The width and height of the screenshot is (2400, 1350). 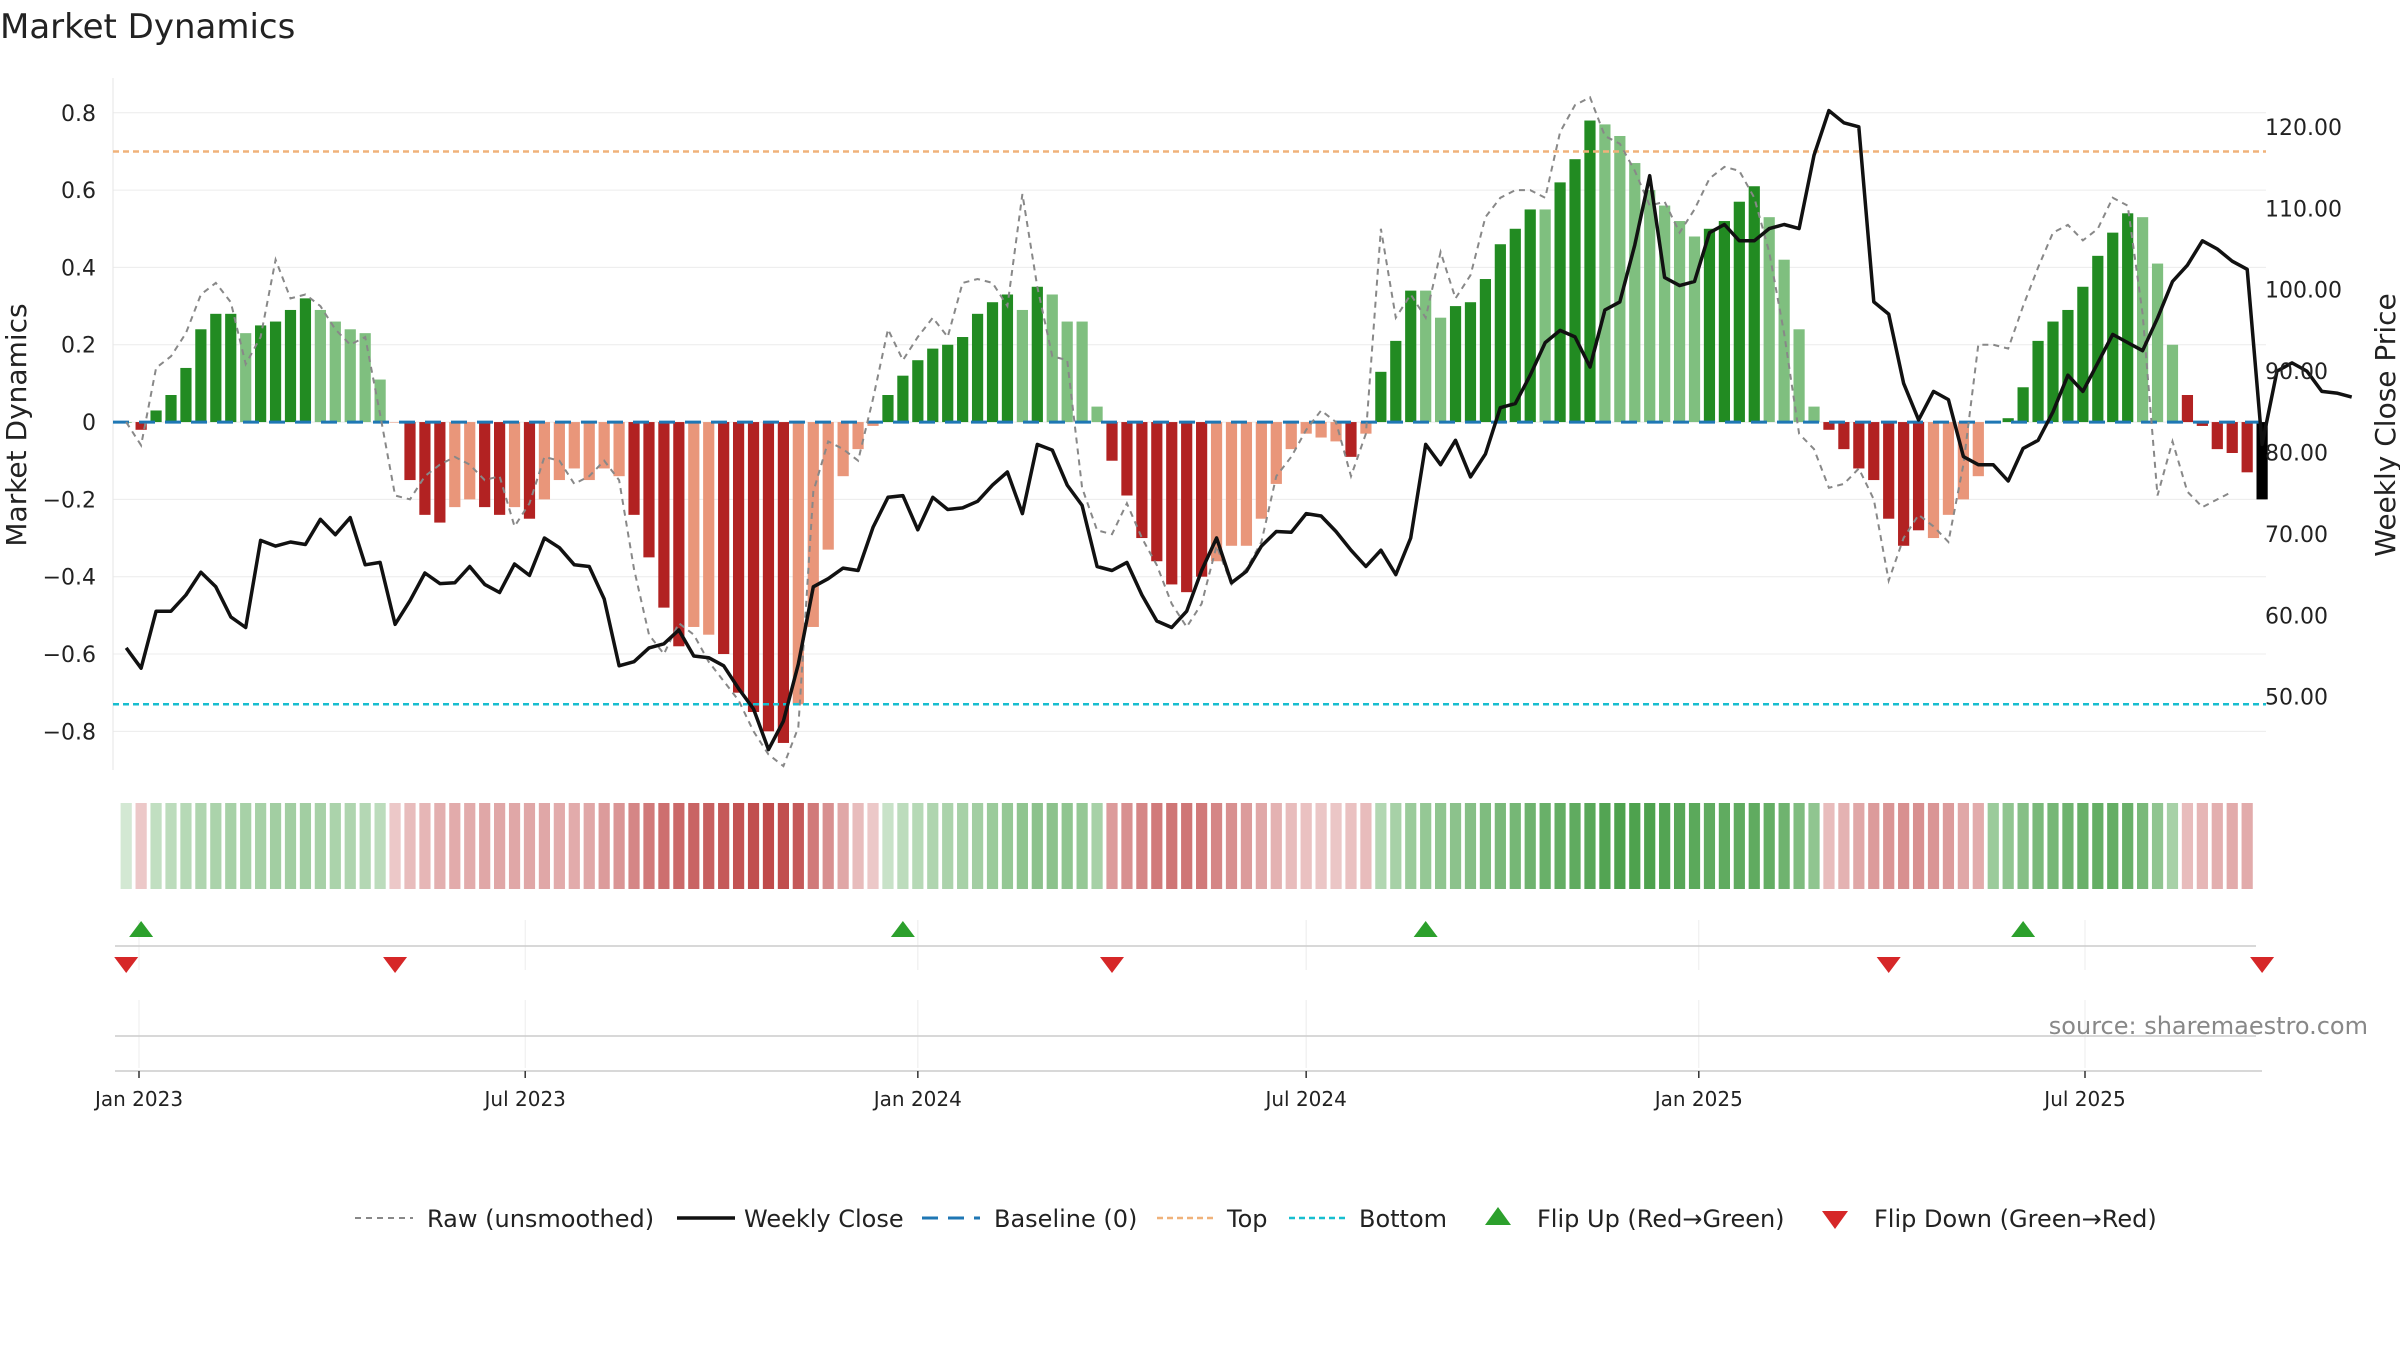 What do you see at coordinates (69, 655) in the screenshot?
I see `y-tick-label: −0.6` at bounding box center [69, 655].